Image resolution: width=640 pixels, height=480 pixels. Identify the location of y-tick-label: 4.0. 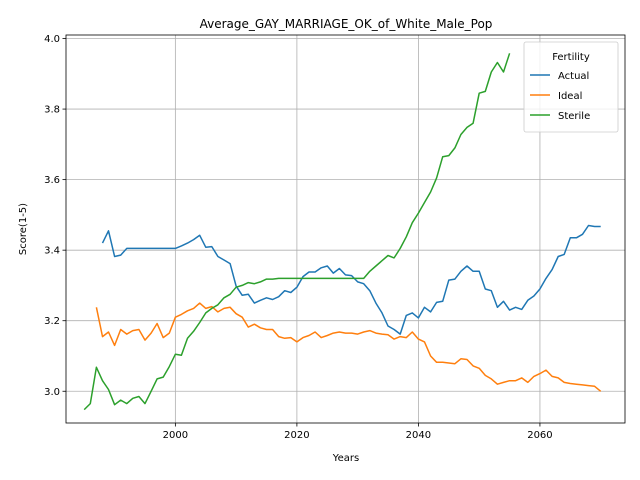
(52, 39).